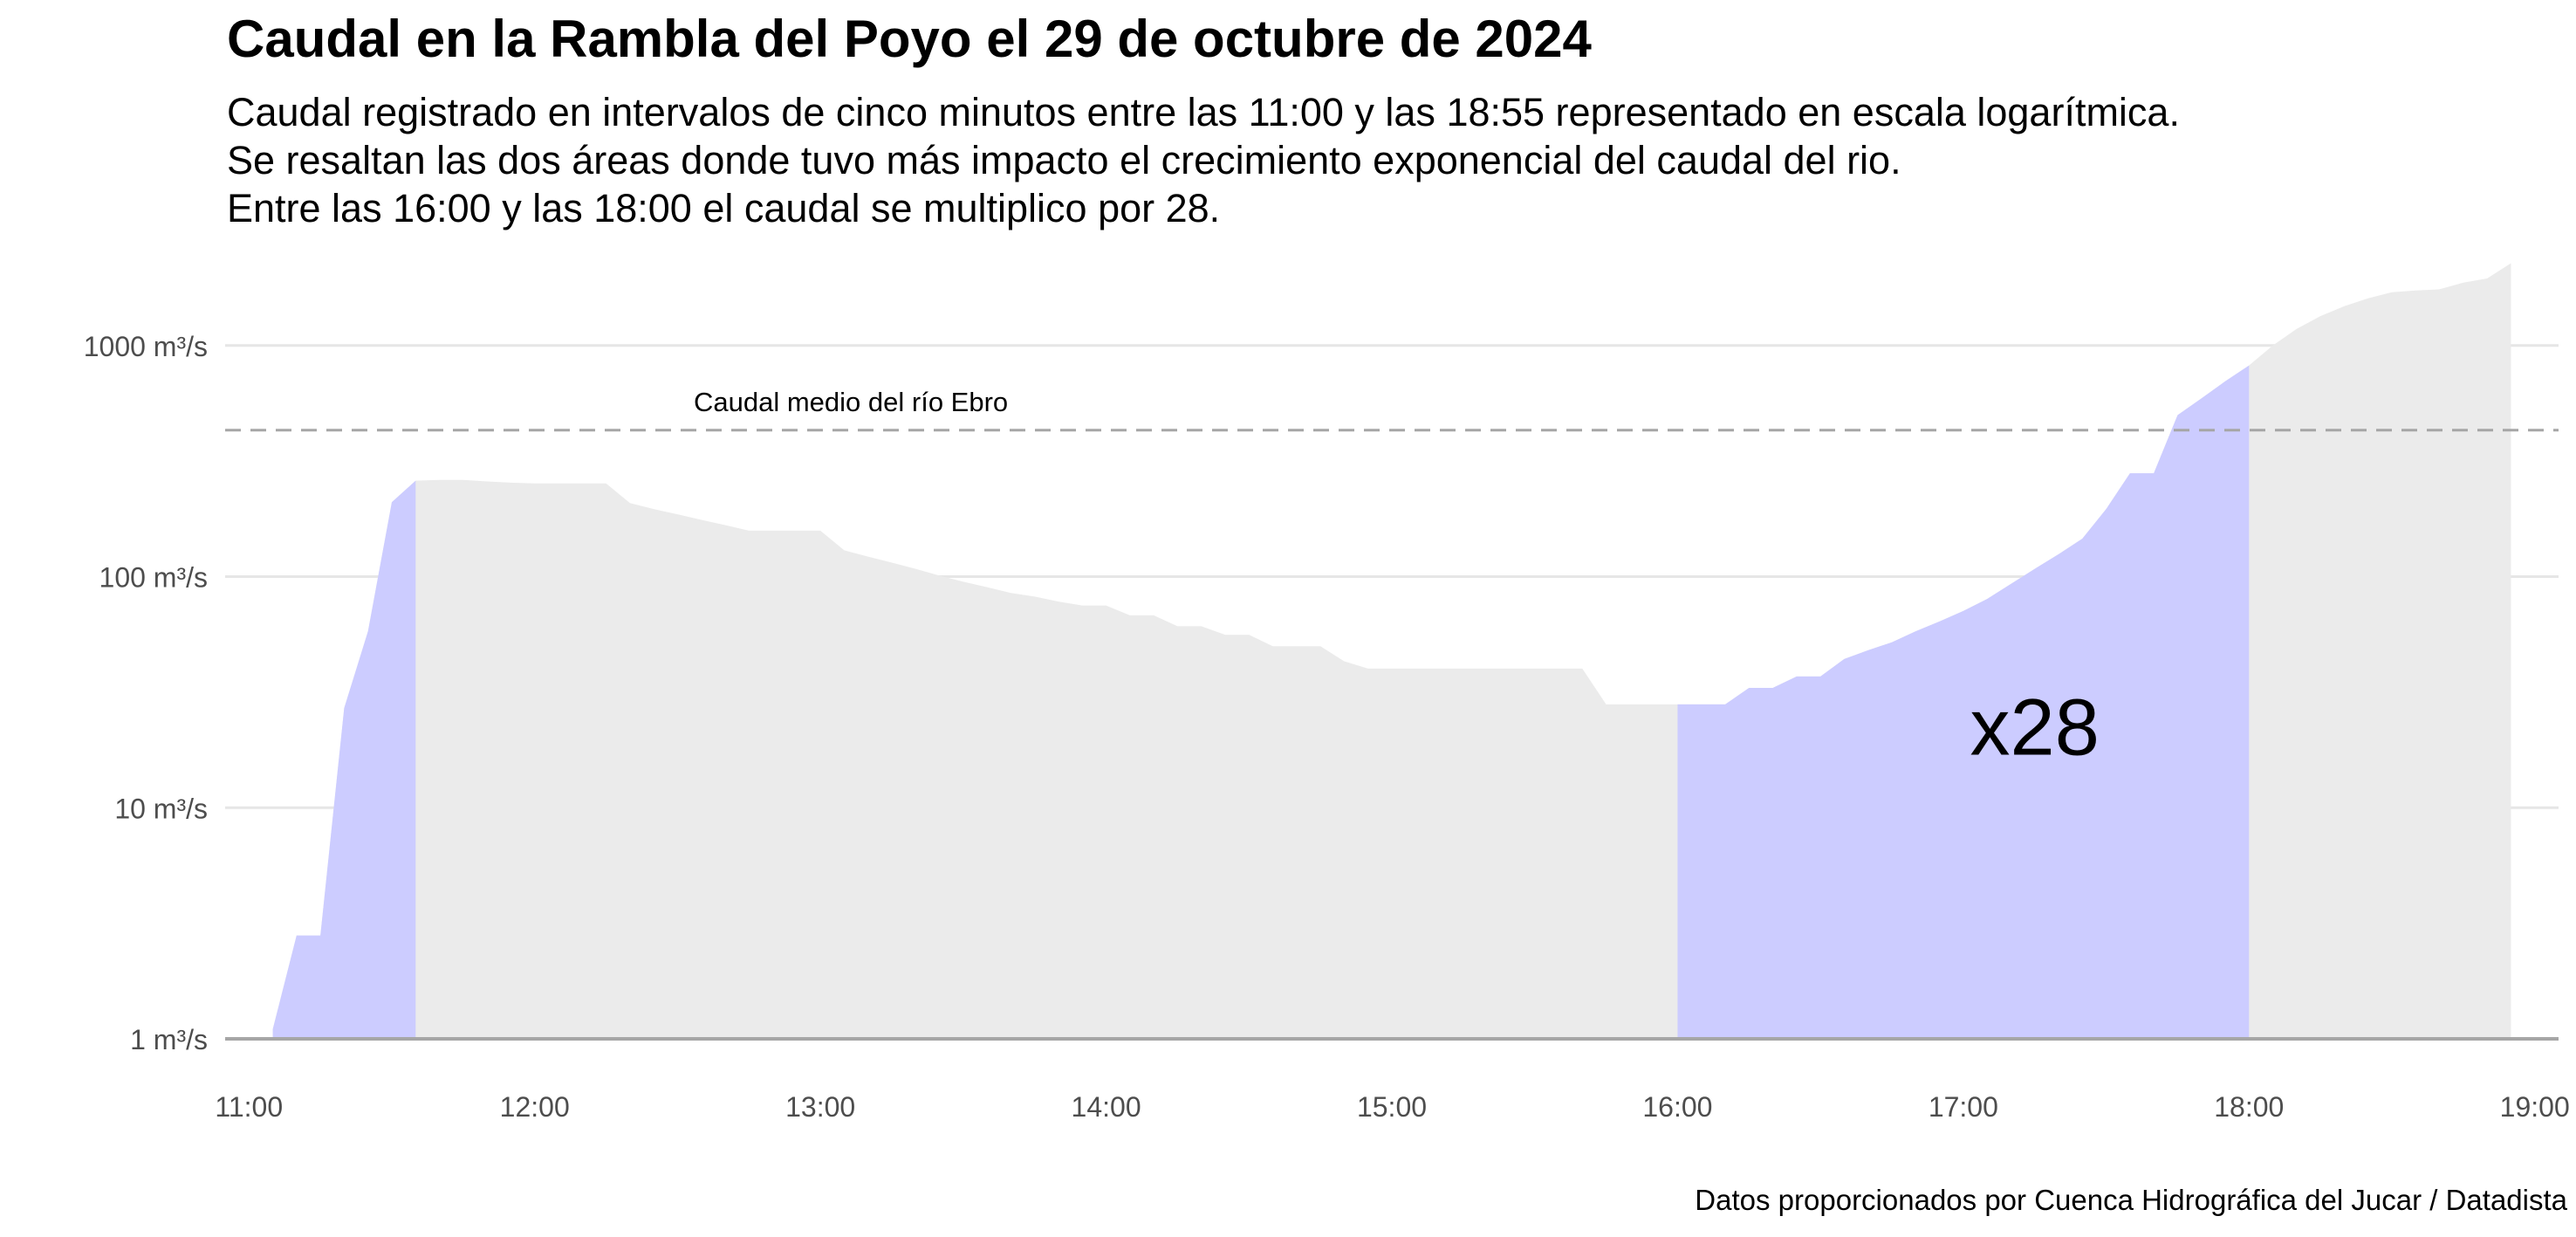  I want to click on annotation-layer: x28, so click(2035, 729).